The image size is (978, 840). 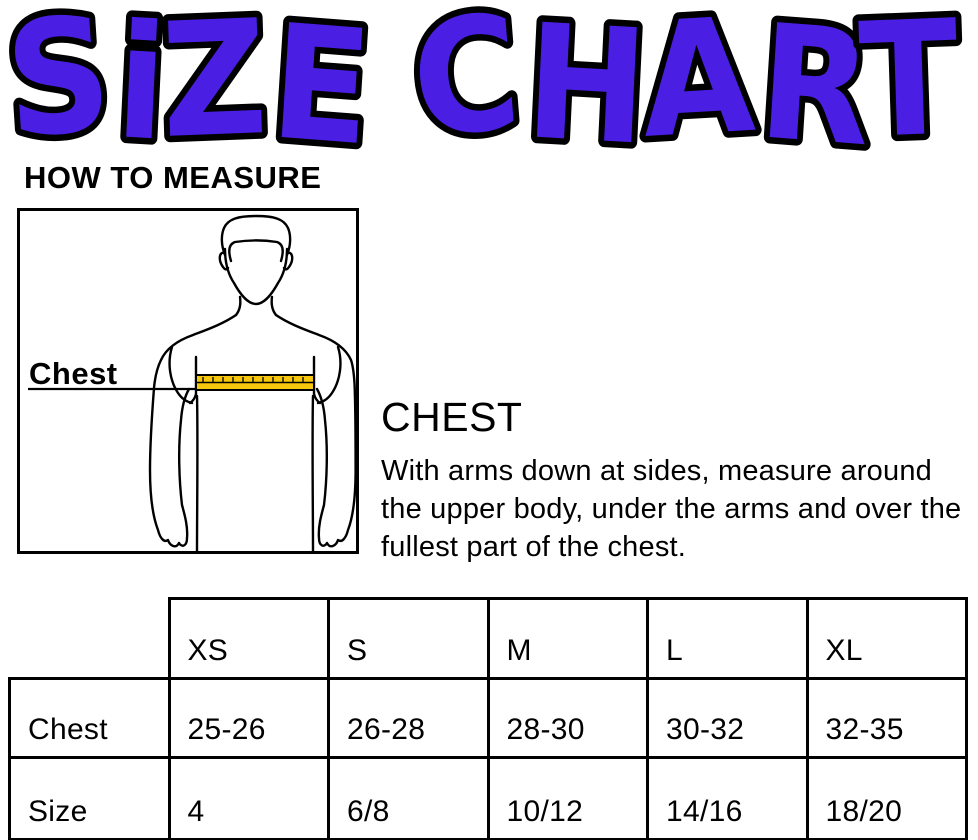 What do you see at coordinates (248, 718) in the screenshot?
I see `chest-value-xs: 25-26` at bounding box center [248, 718].